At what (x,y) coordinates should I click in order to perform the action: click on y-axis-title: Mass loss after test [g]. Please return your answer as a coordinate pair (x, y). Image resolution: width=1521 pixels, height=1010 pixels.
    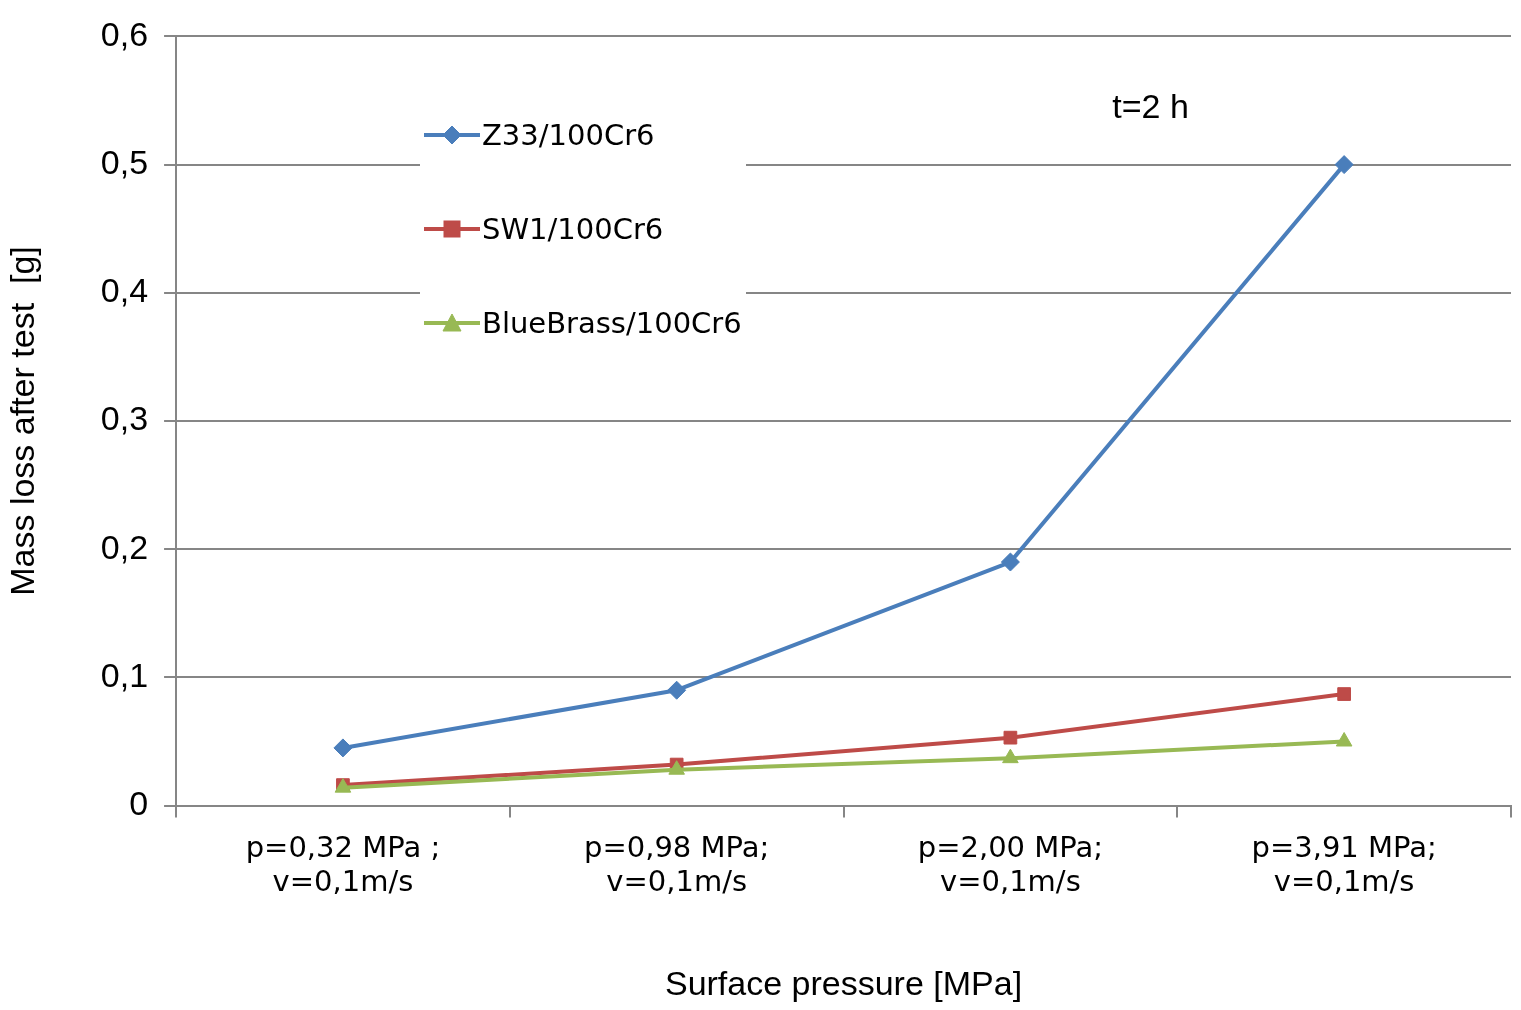
    Looking at the image, I should click on (21, 421).